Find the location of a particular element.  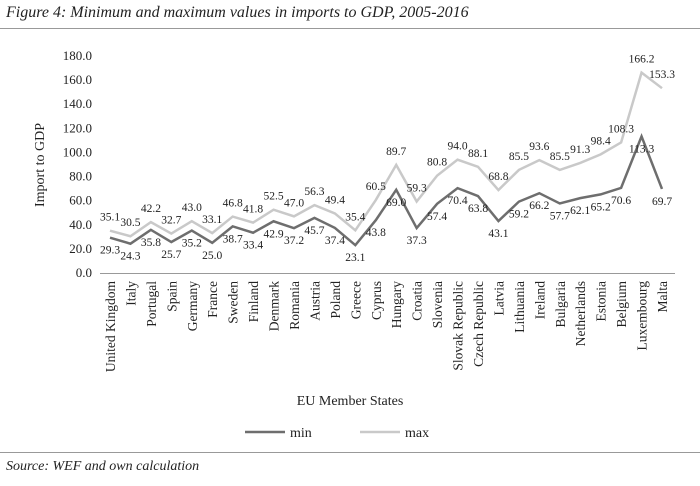

data-label-max: 35.1 is located at coordinates (110, 218).